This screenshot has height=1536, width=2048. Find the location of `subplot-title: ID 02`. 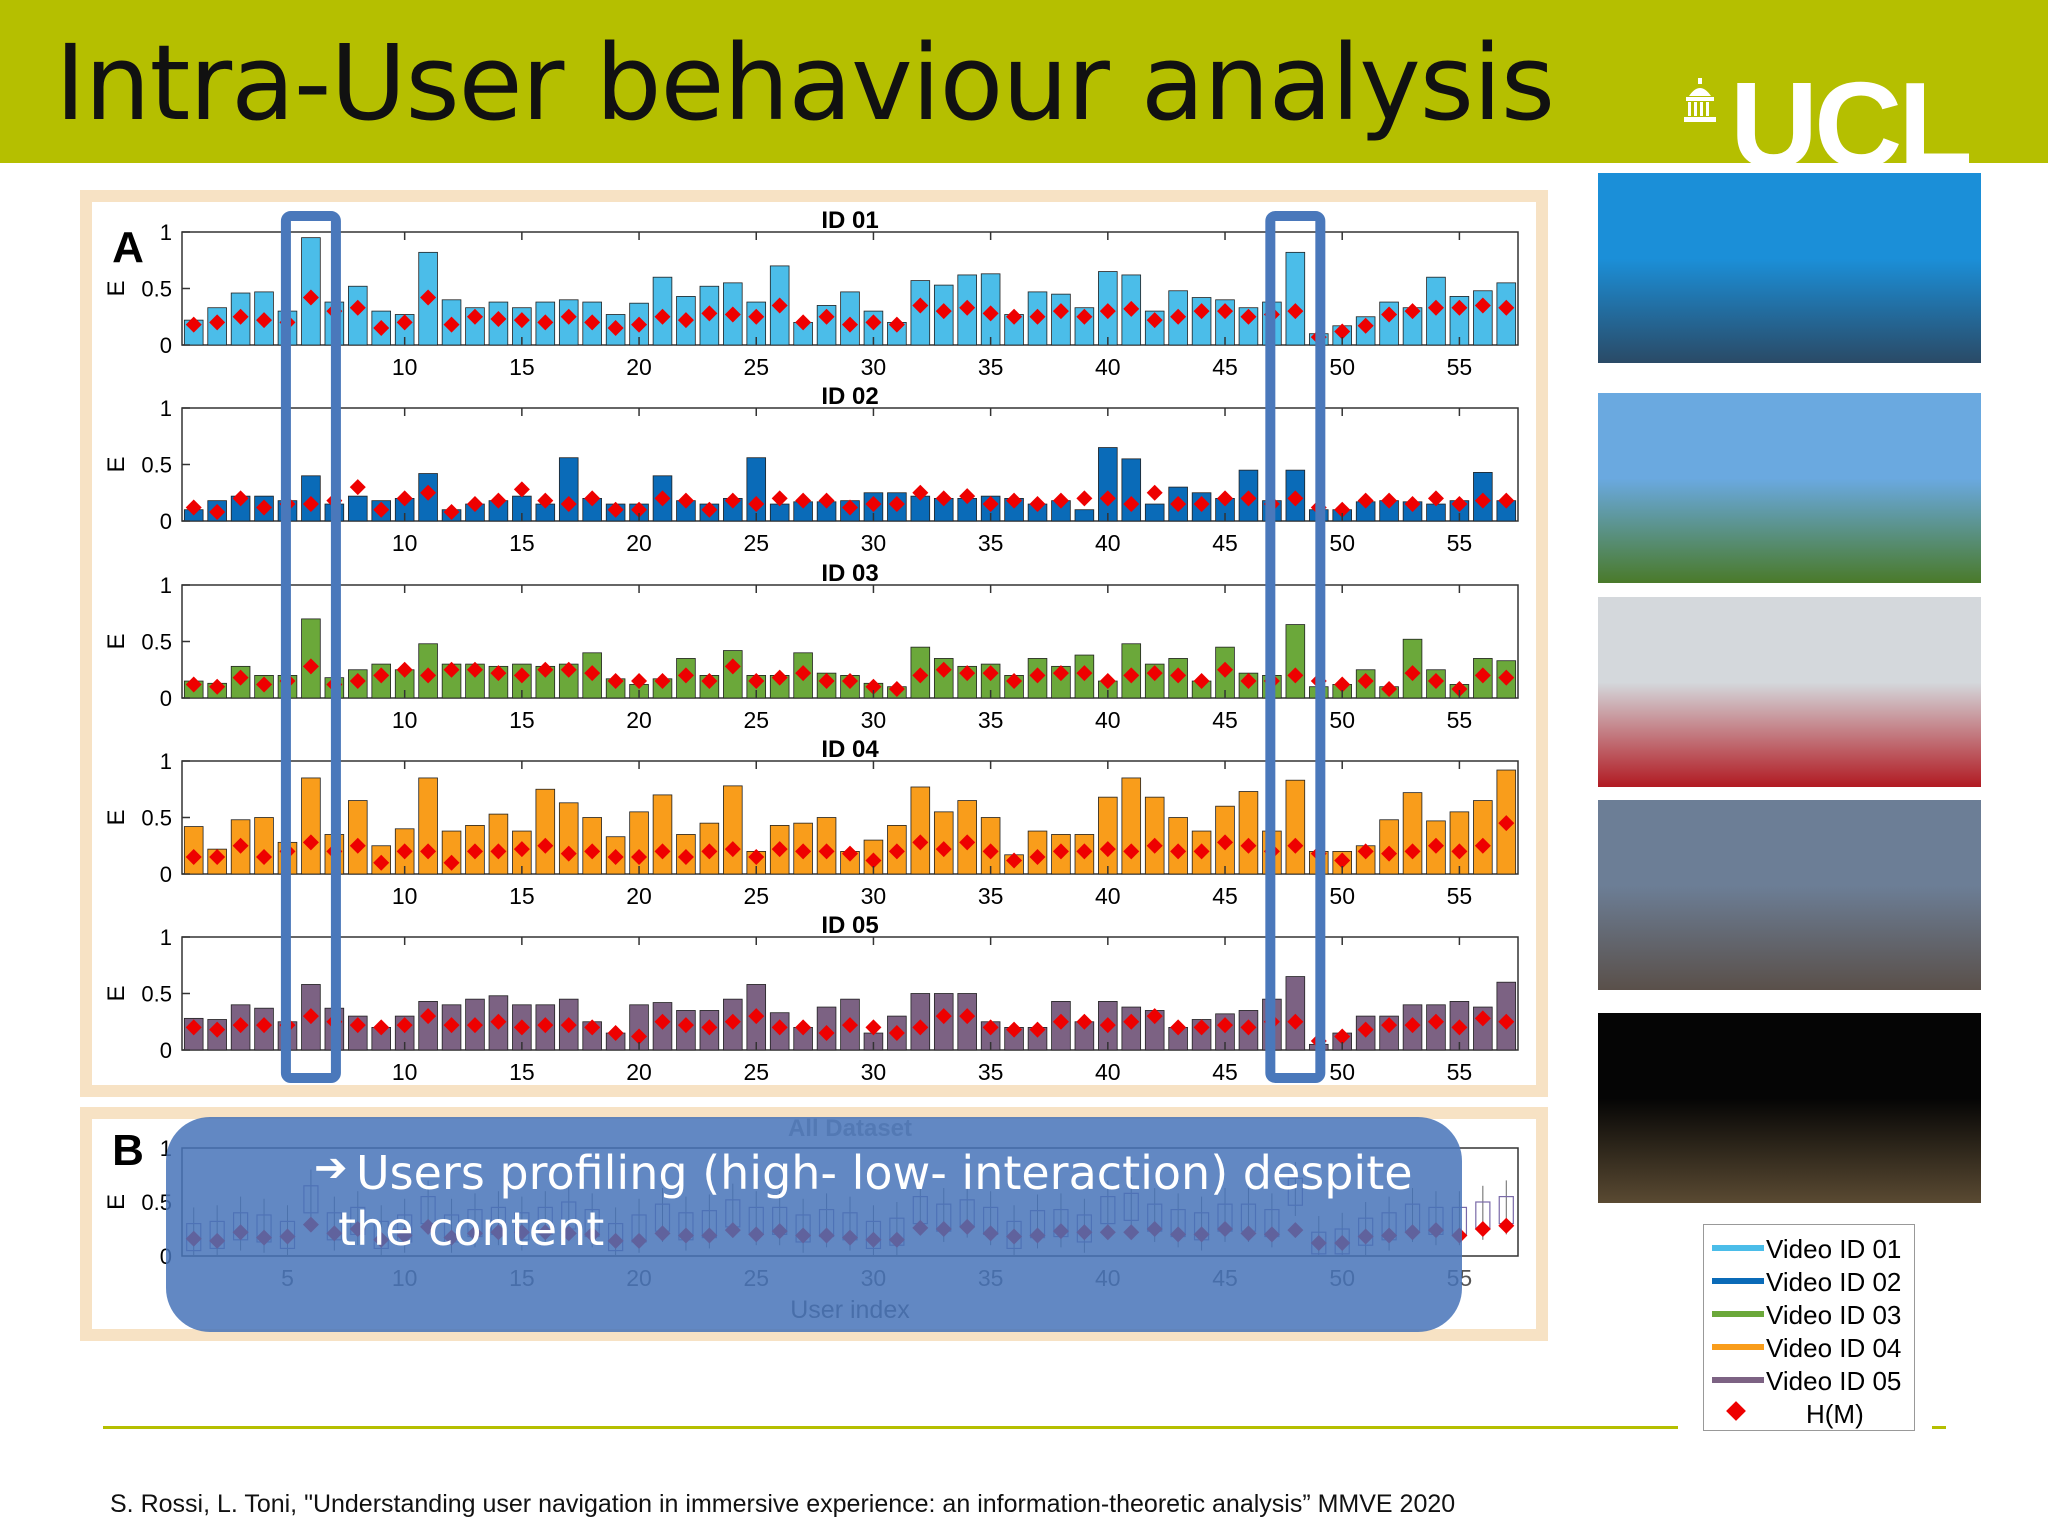

subplot-title: ID 02 is located at coordinates (849, 396).